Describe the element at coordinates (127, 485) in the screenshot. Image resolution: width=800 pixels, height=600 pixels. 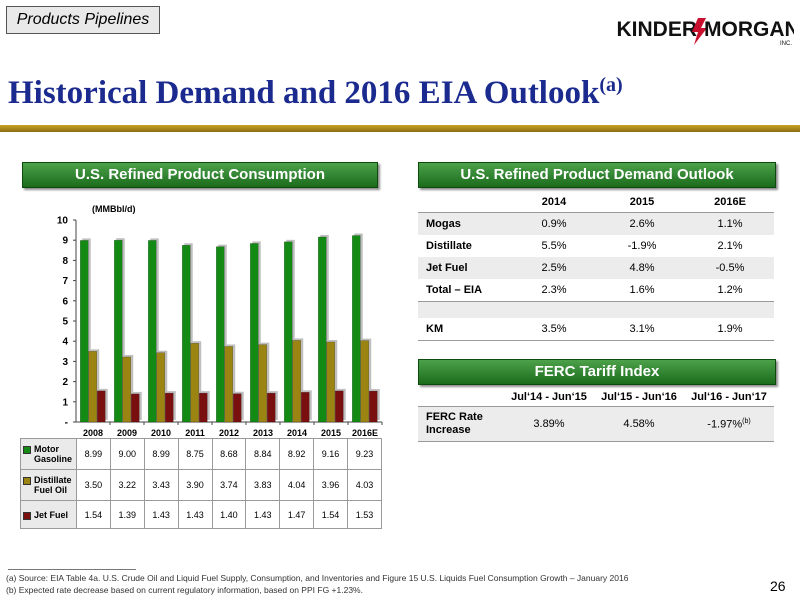
I see `data-table-cell: 3.22` at that location.